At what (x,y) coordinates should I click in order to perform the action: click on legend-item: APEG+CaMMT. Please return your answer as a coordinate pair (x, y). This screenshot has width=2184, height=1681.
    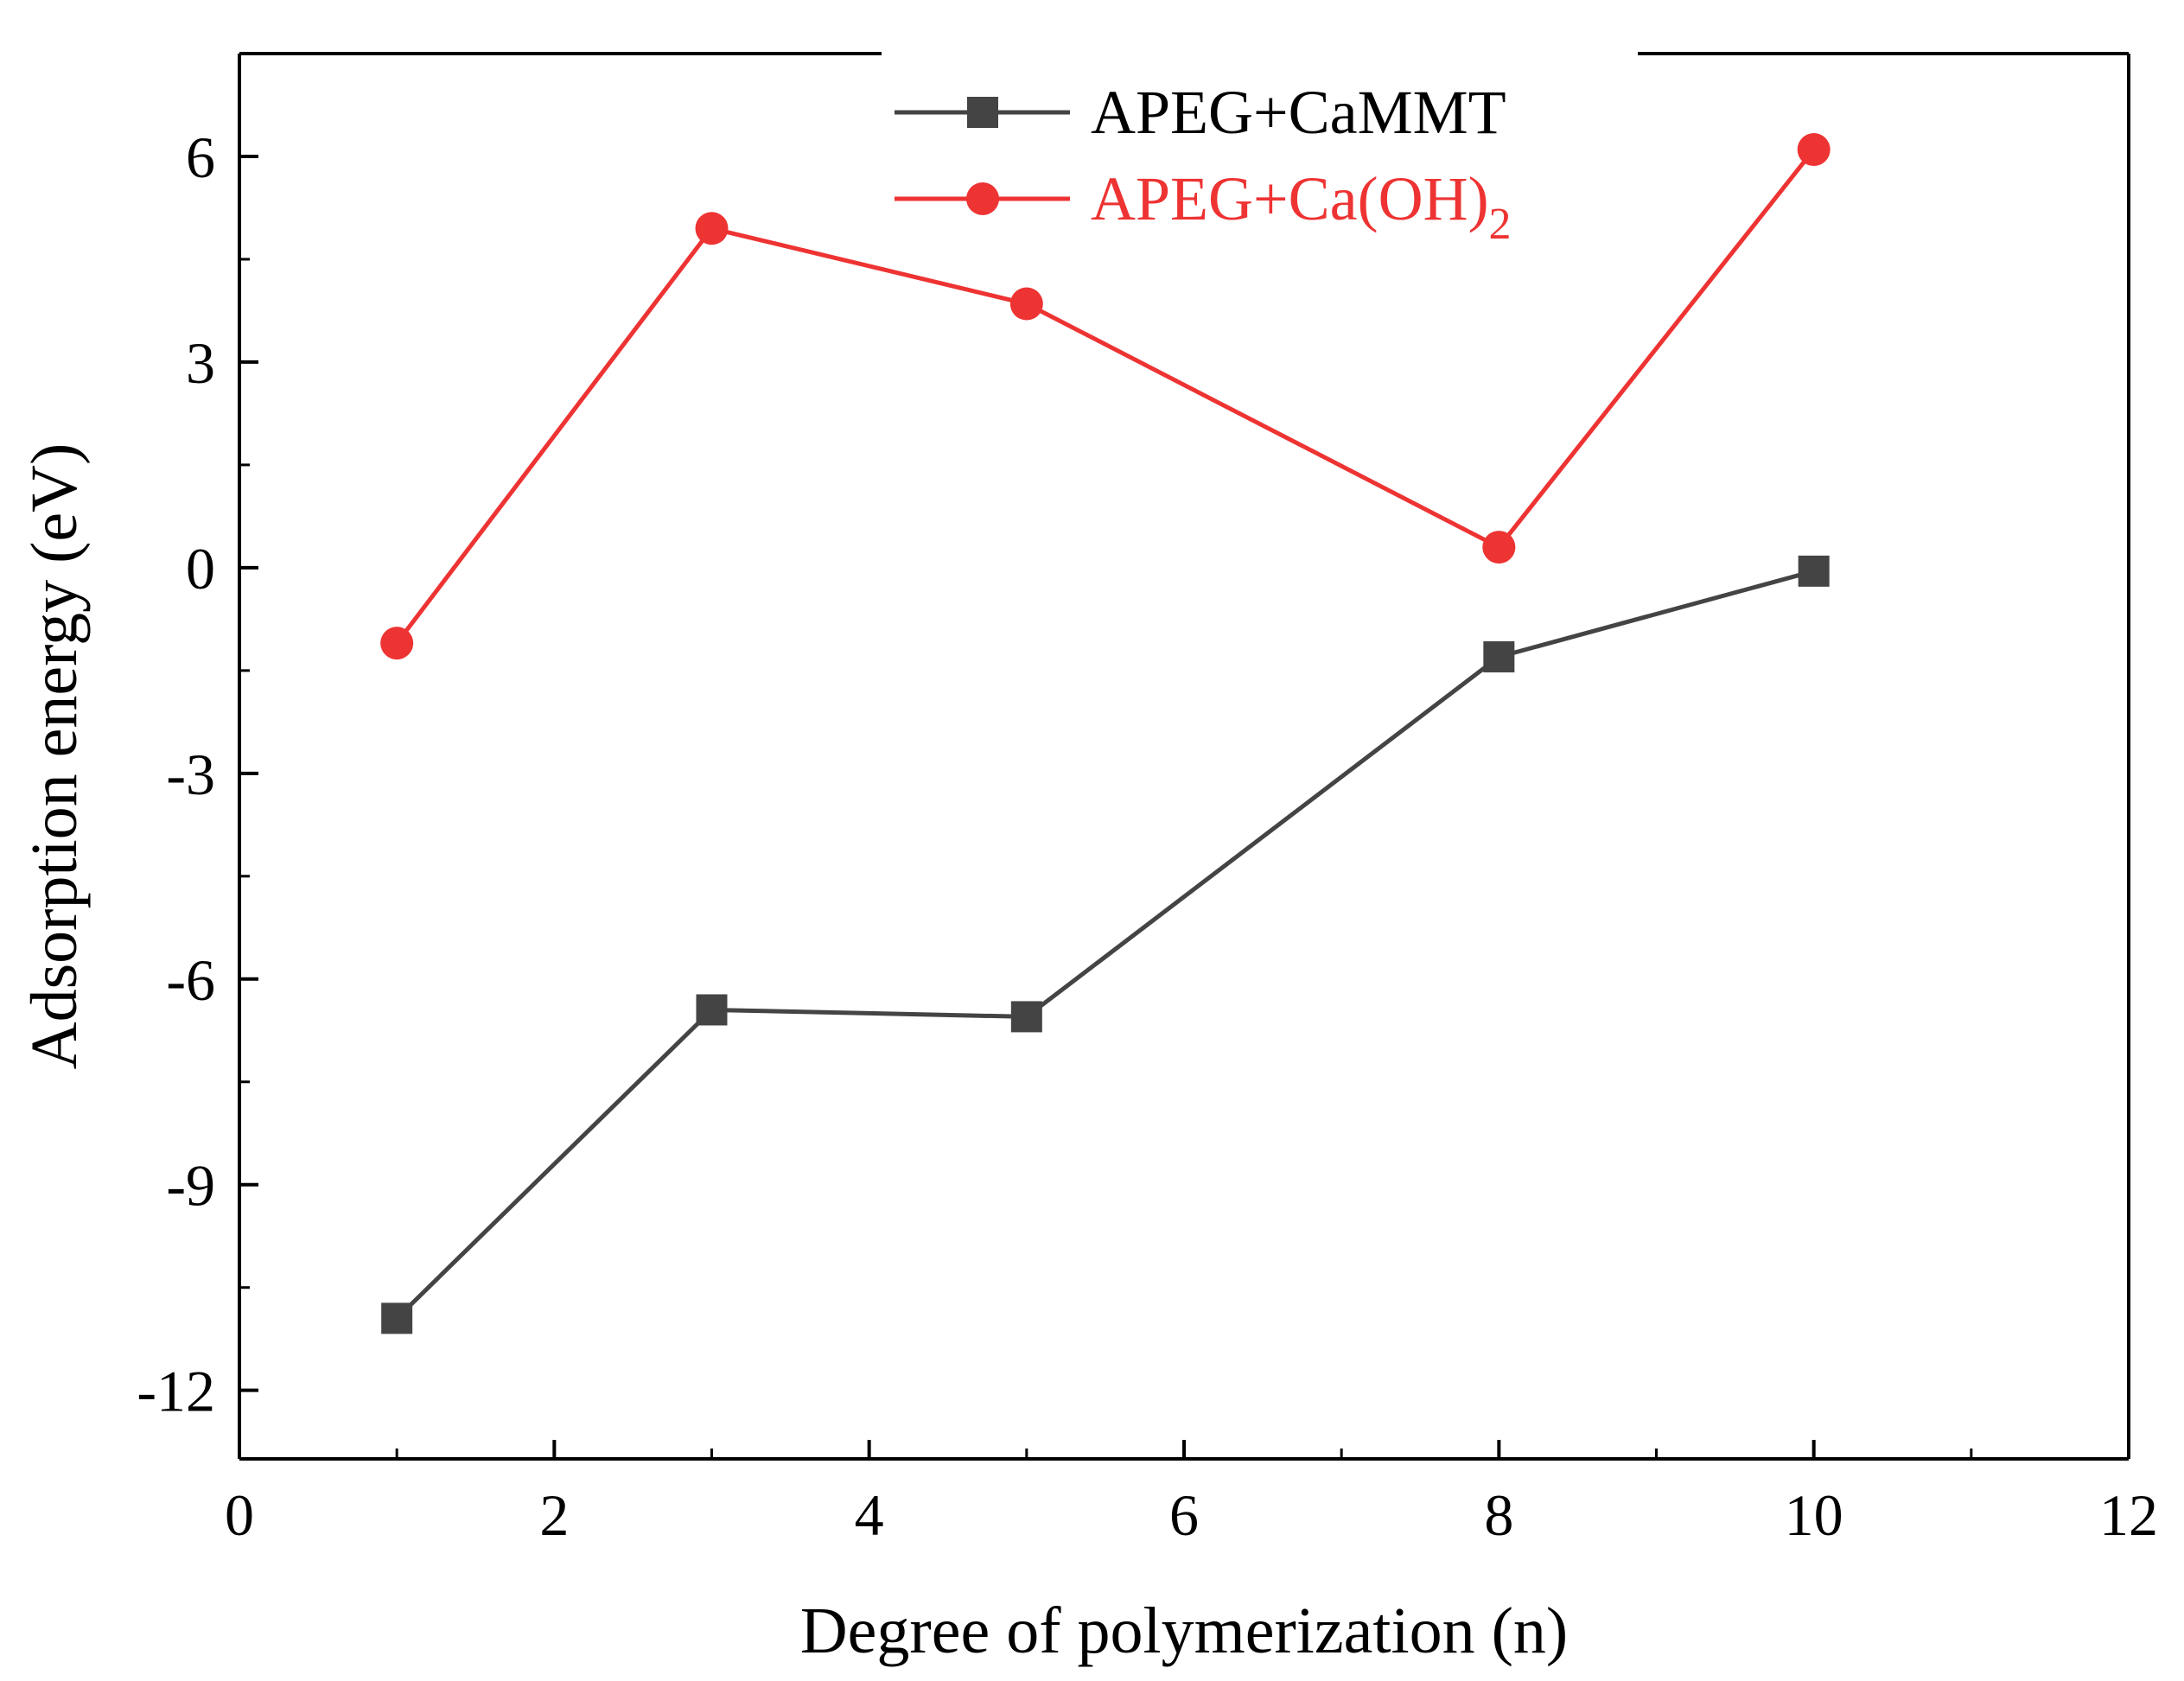
    Looking at the image, I should click on (1200, 113).